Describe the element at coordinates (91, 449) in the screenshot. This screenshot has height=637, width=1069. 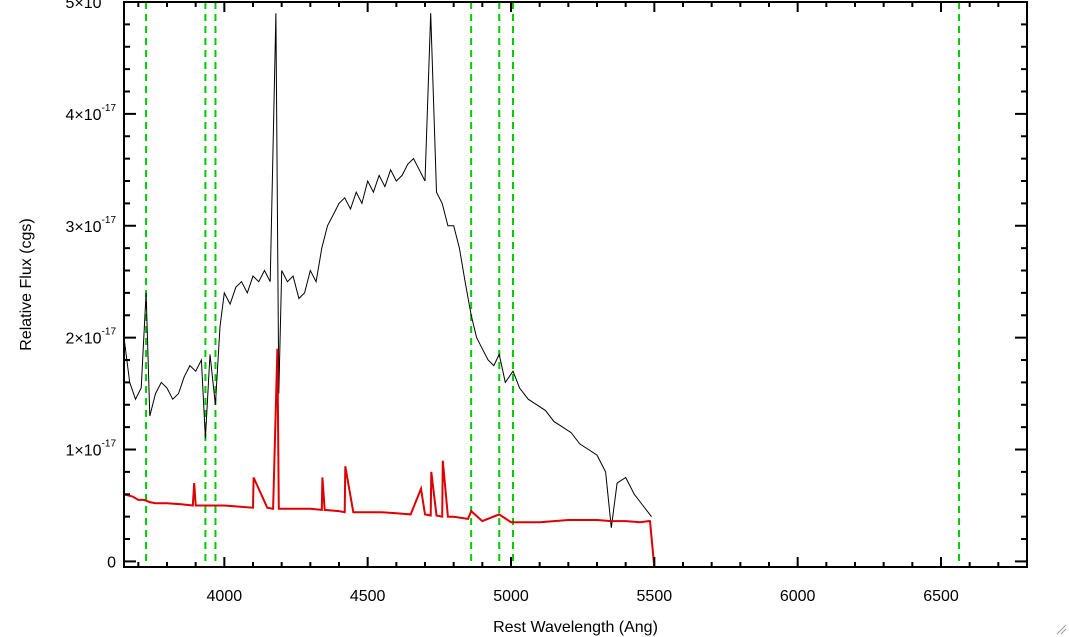
I see `y-tick-label: 1×10⁻¹⁷` at that location.